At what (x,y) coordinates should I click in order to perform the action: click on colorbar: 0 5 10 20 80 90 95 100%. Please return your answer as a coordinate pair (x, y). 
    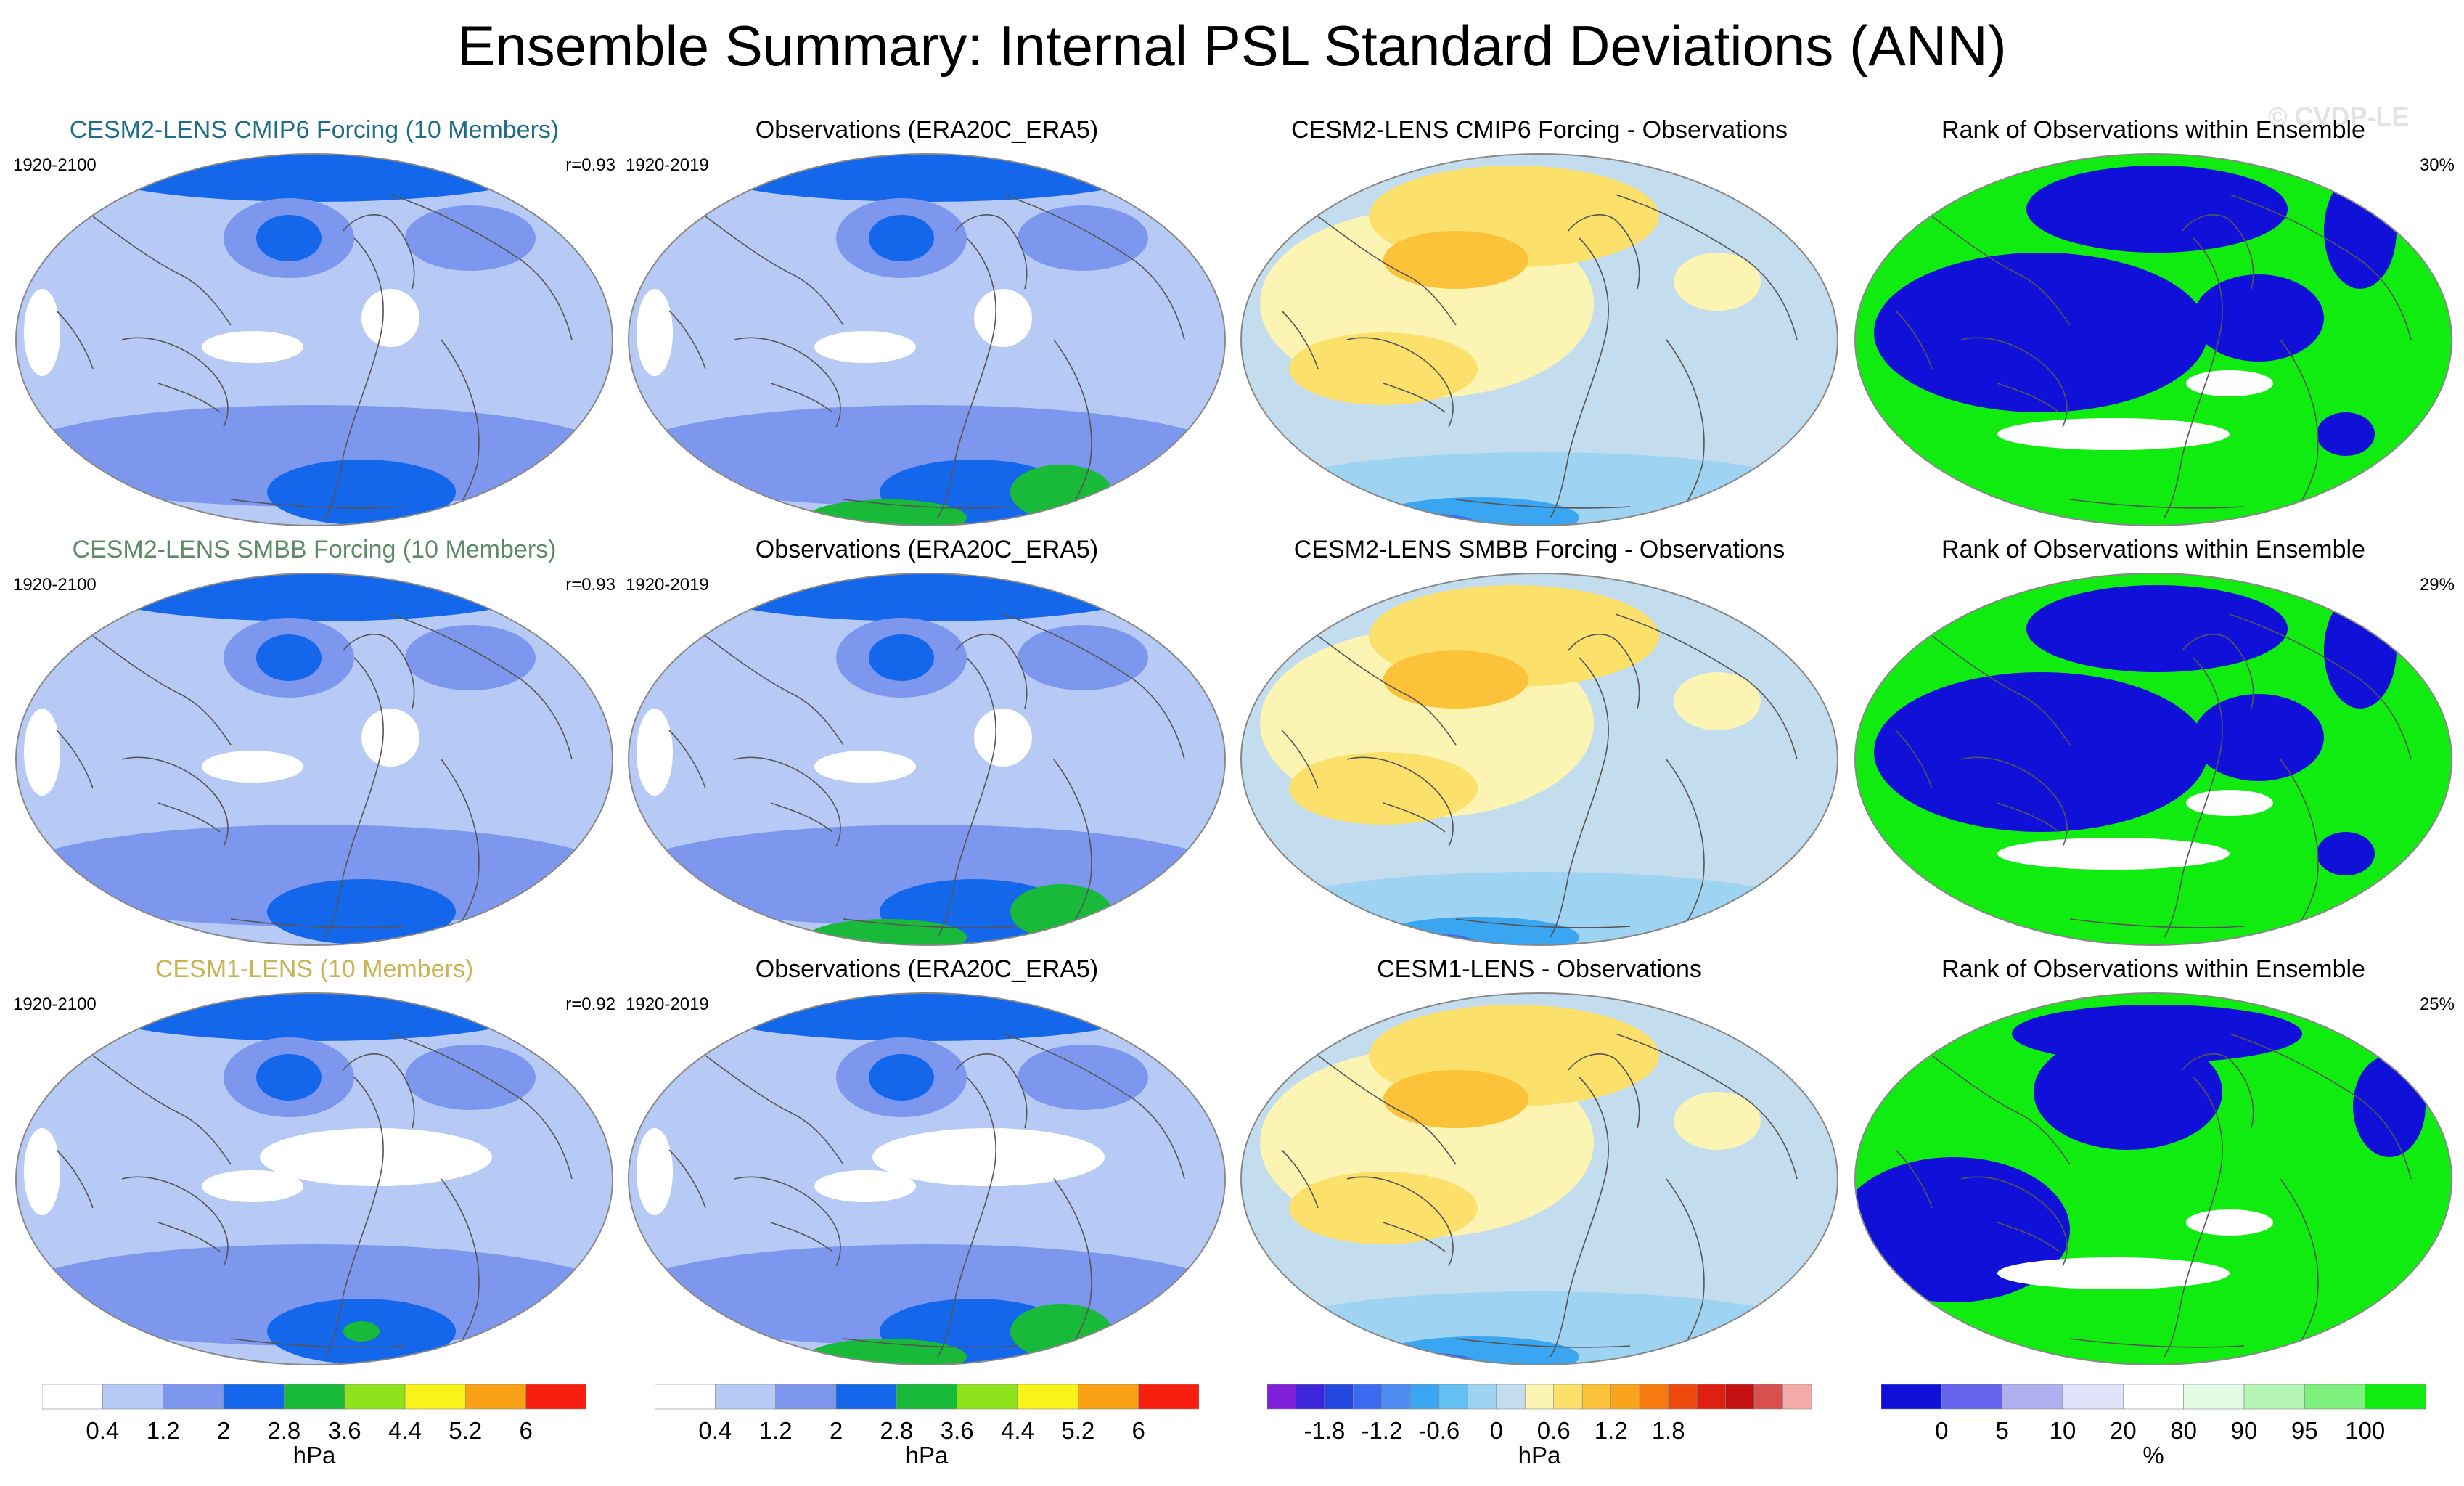
    Looking at the image, I should click on (2153, 1430).